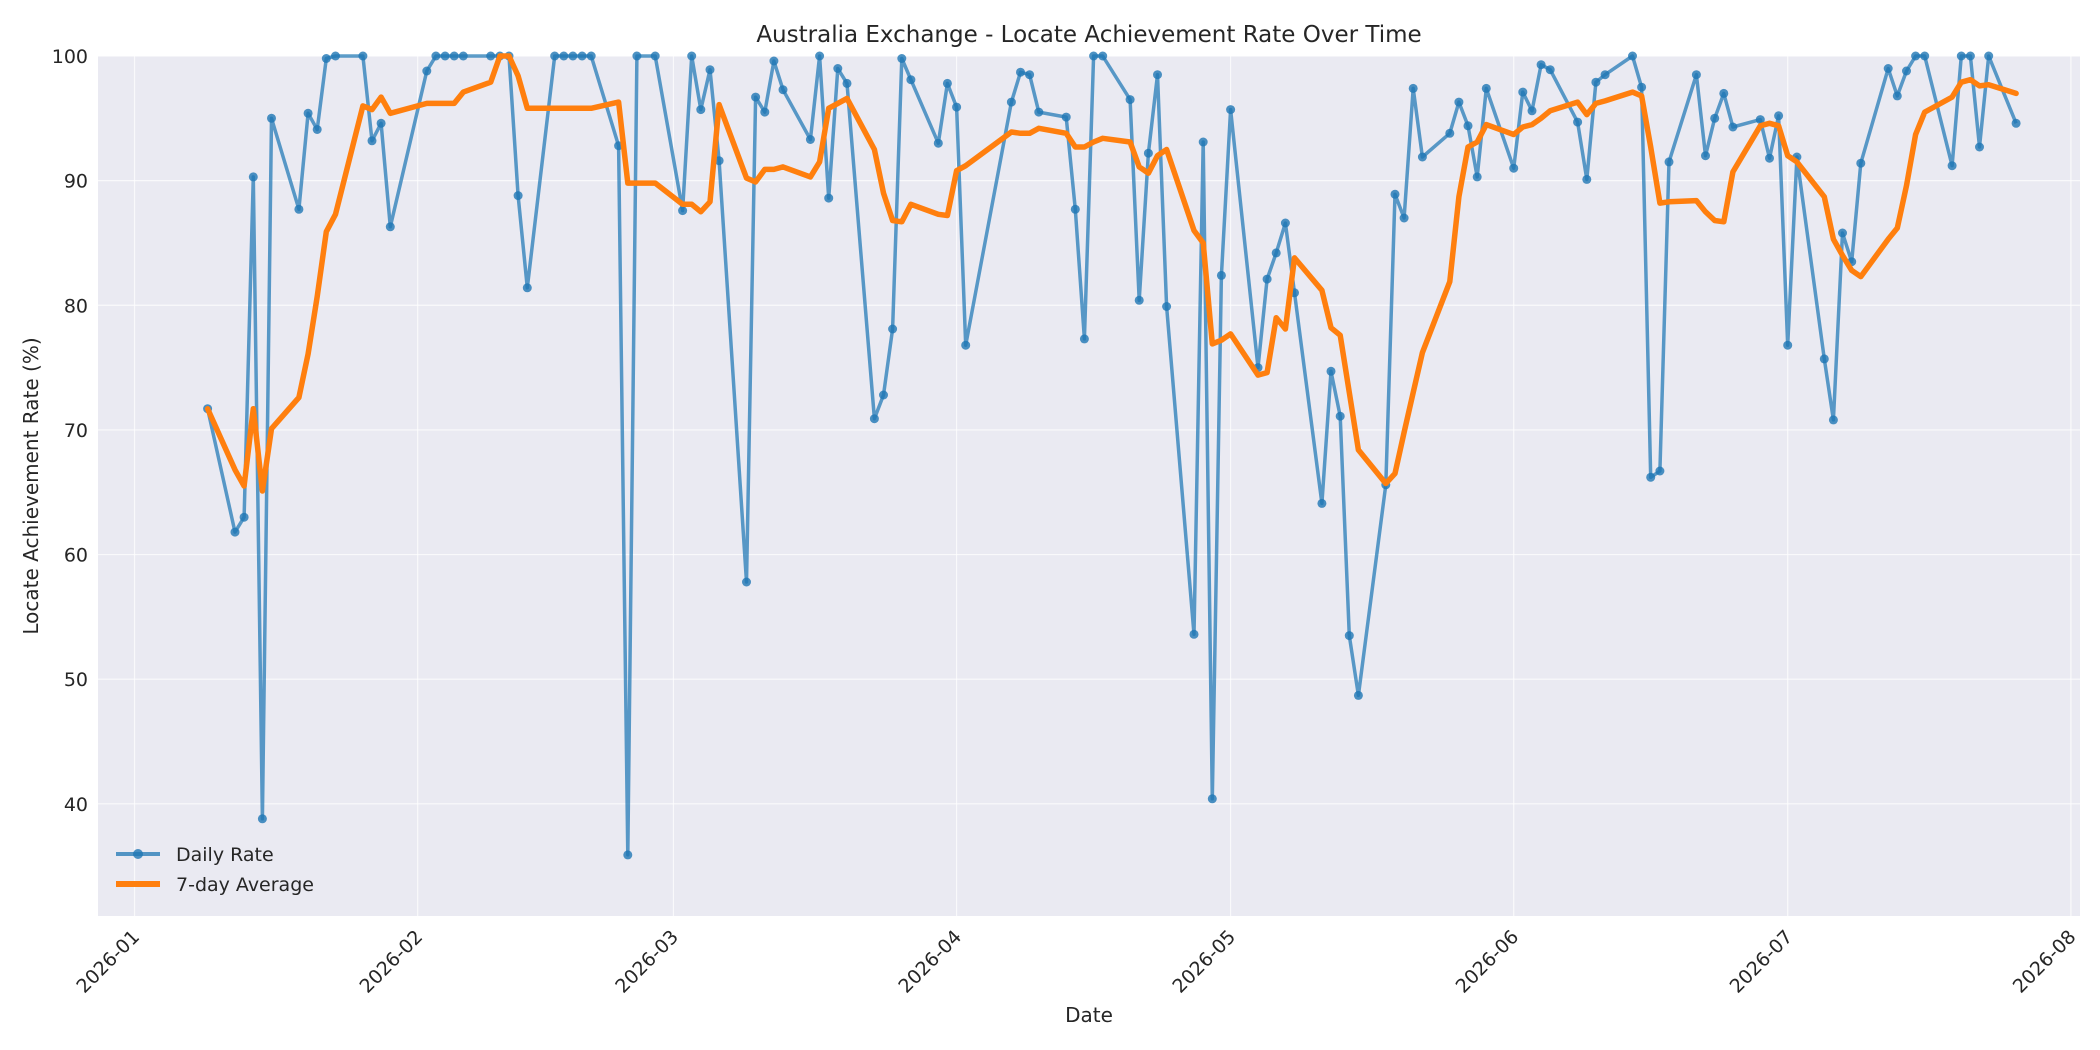  Describe the element at coordinates (138, 854) in the screenshot. I see `legend-daily-marker` at that location.